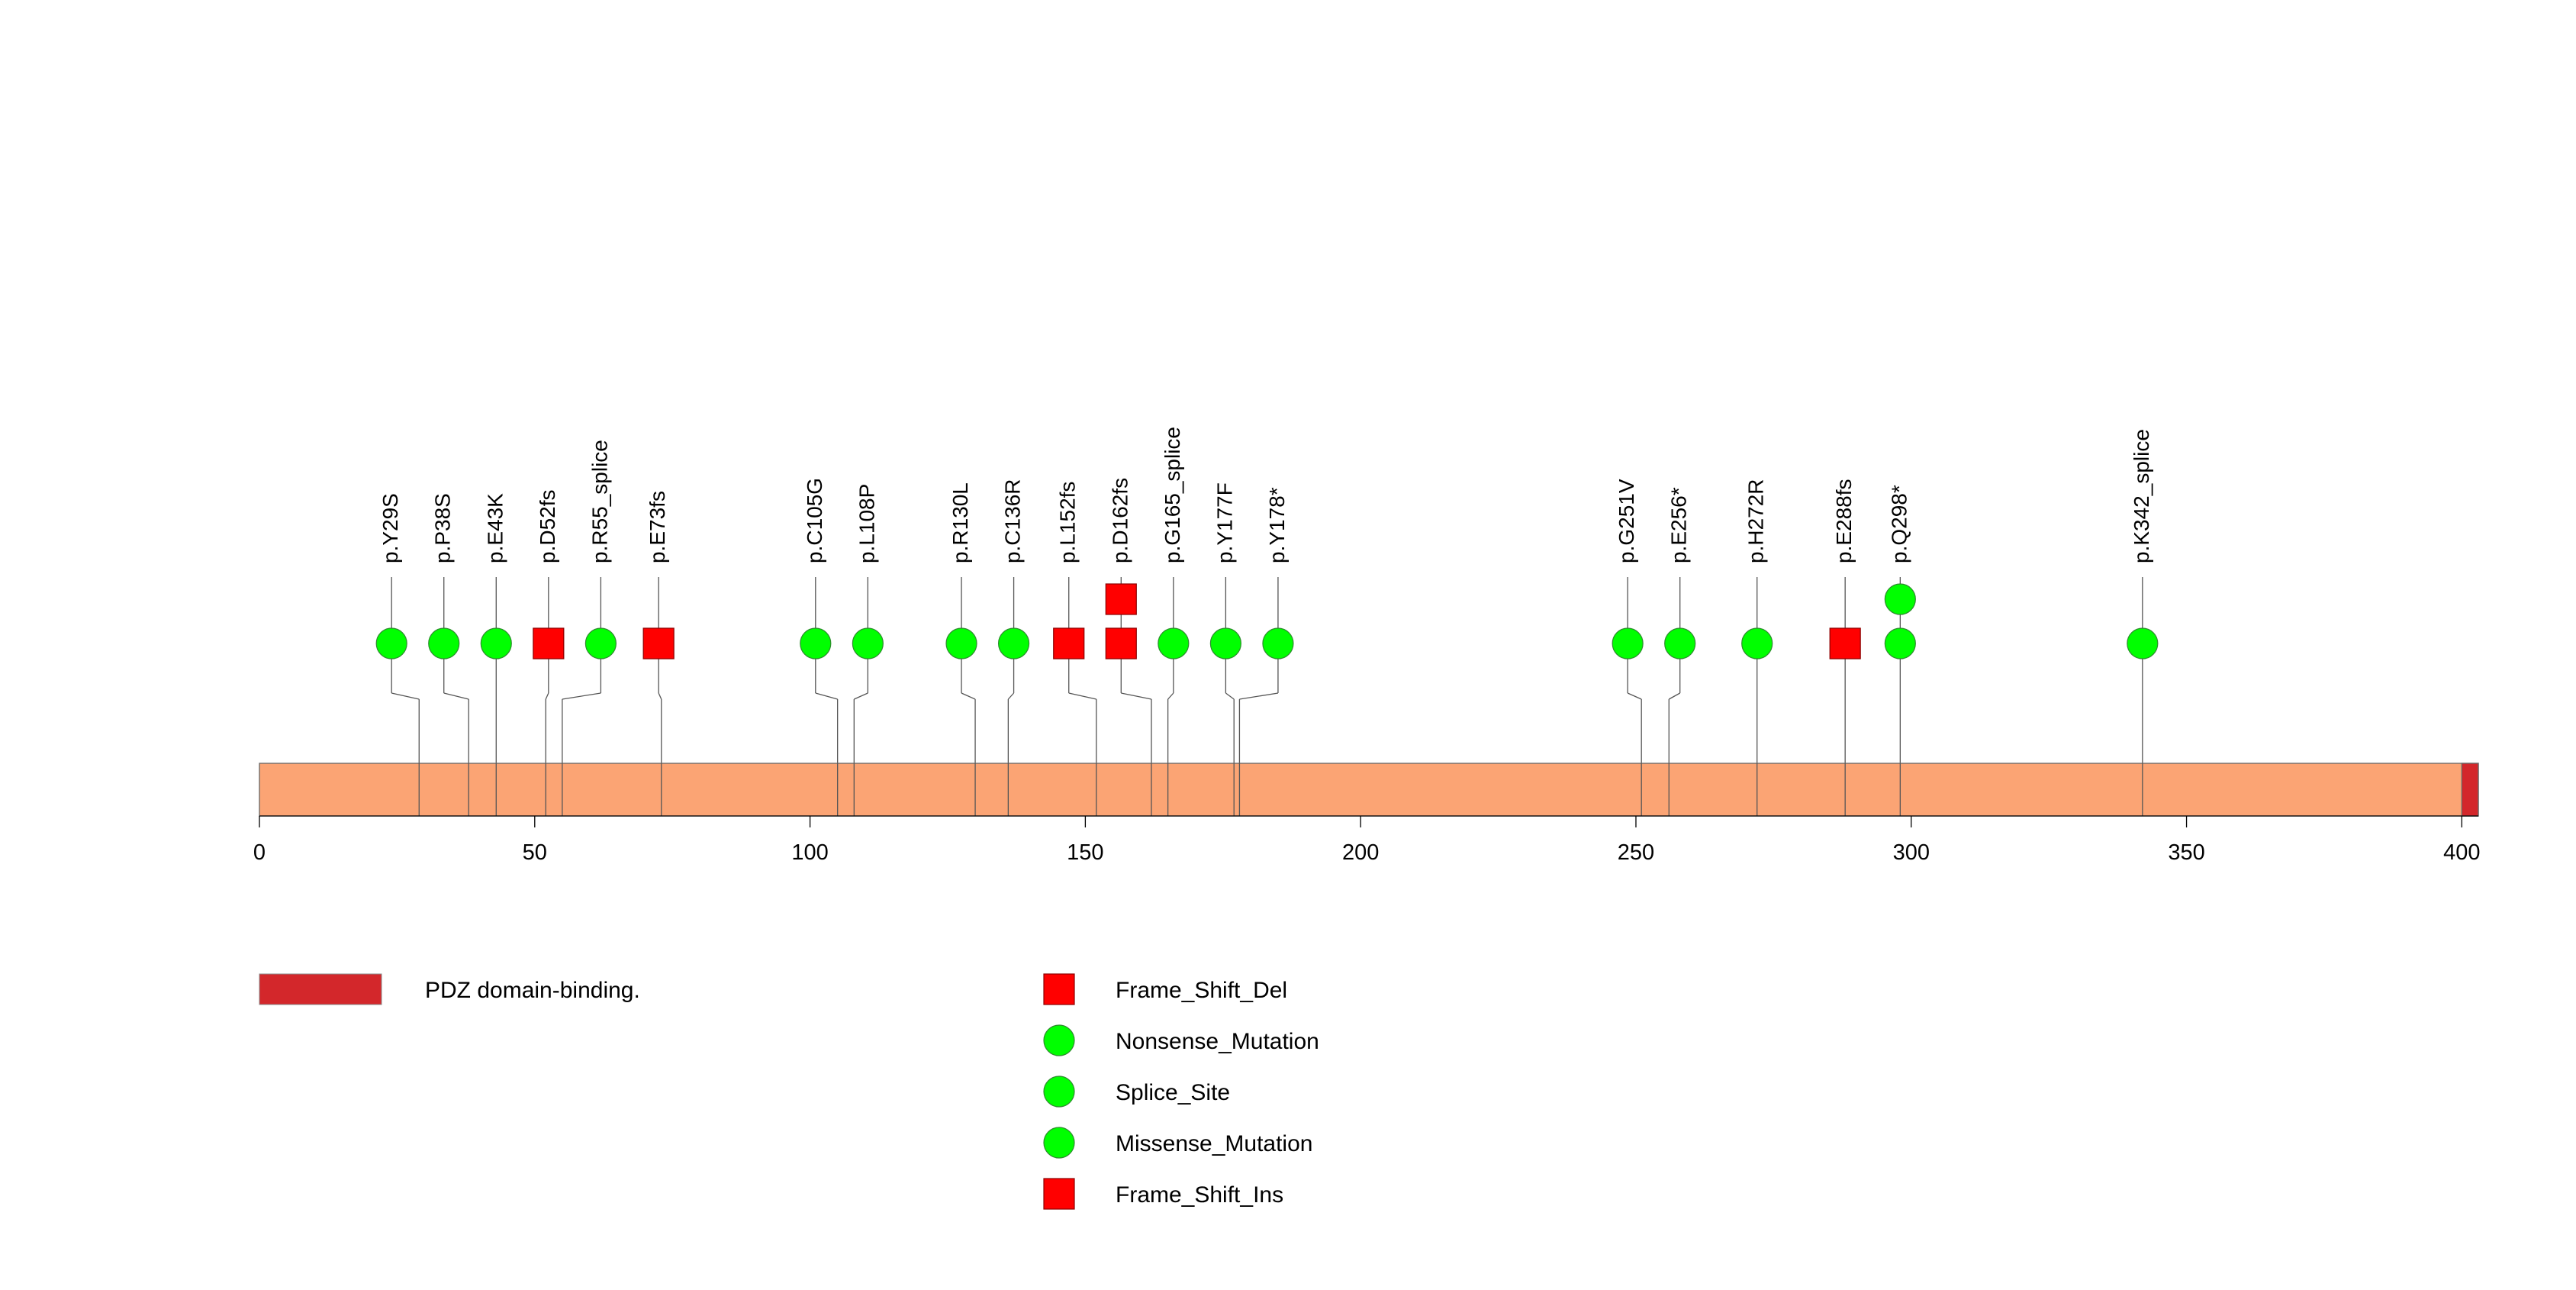 The image size is (2576, 1290). Describe the element at coordinates (1756, 521) in the screenshot. I see `mutation-label: p.H272R` at that location.